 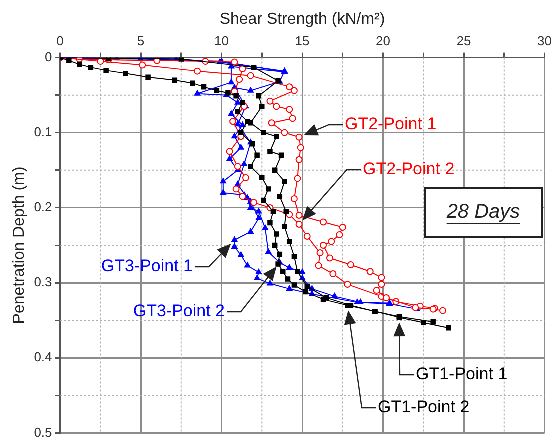 What do you see at coordinates (43, 432) in the screenshot?
I see `y-tick-label: 0.5` at bounding box center [43, 432].